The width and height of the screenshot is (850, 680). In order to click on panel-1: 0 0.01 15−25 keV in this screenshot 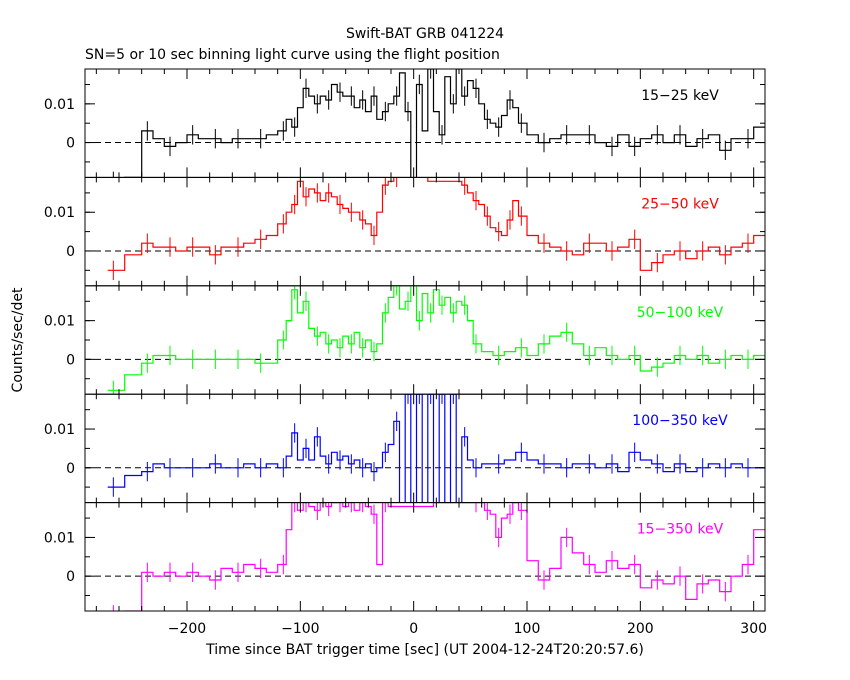, I will do `click(405, 123)`.